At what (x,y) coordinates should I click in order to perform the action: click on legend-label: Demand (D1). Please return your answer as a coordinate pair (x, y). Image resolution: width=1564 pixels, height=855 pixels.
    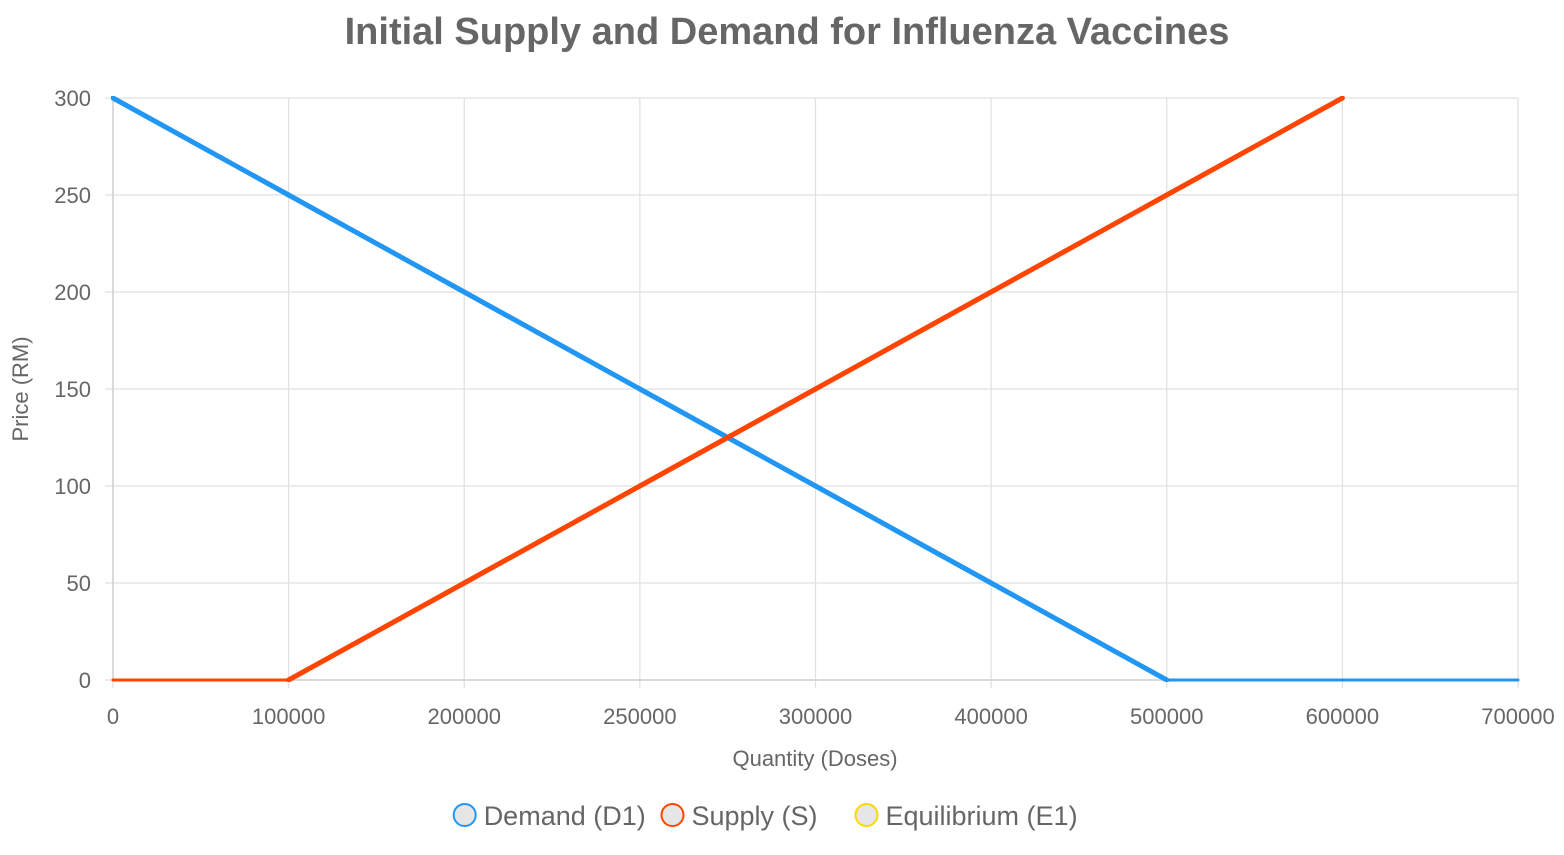
    Looking at the image, I should click on (565, 816).